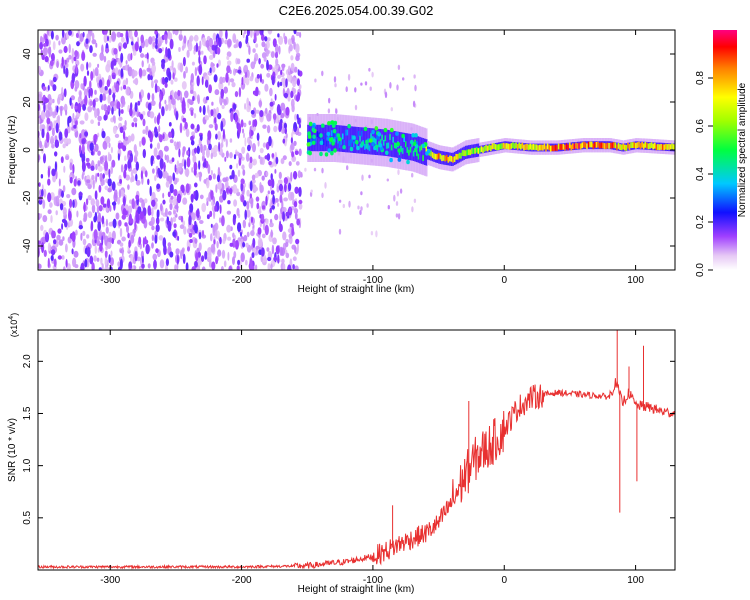 Image resolution: width=750 pixels, height=600 pixels. Describe the element at coordinates (27, 361) in the screenshot. I see `y-tick-label: 2.0` at that location.